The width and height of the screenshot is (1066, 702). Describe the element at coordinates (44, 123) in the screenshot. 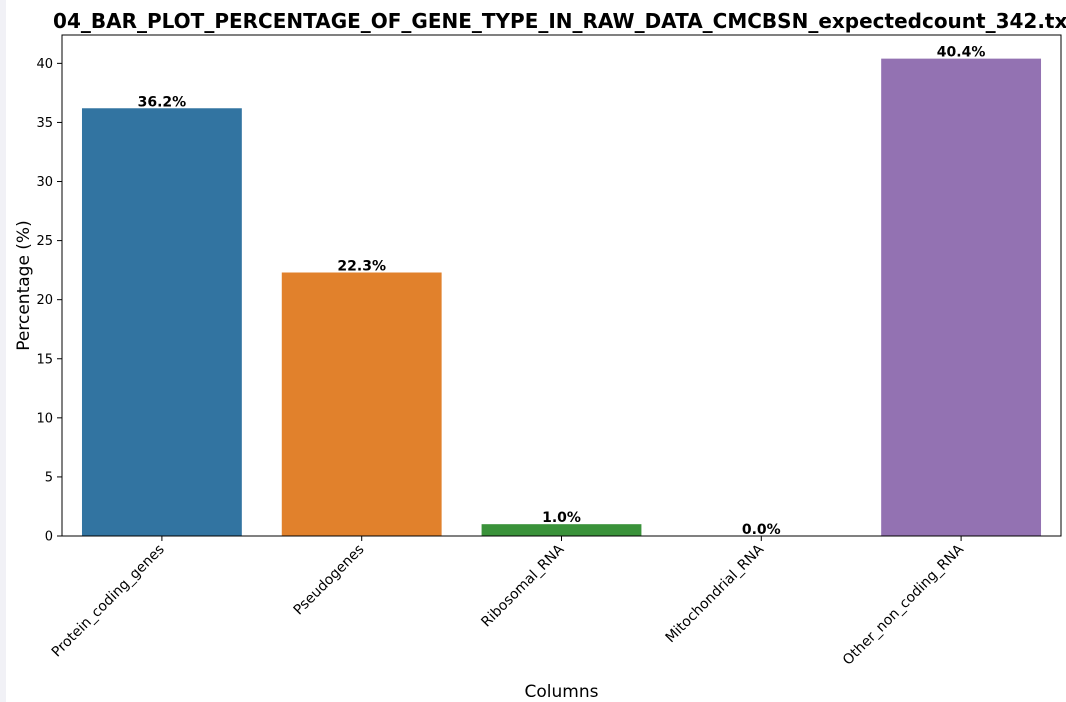

I see `y-tick-label: 35` at that location.